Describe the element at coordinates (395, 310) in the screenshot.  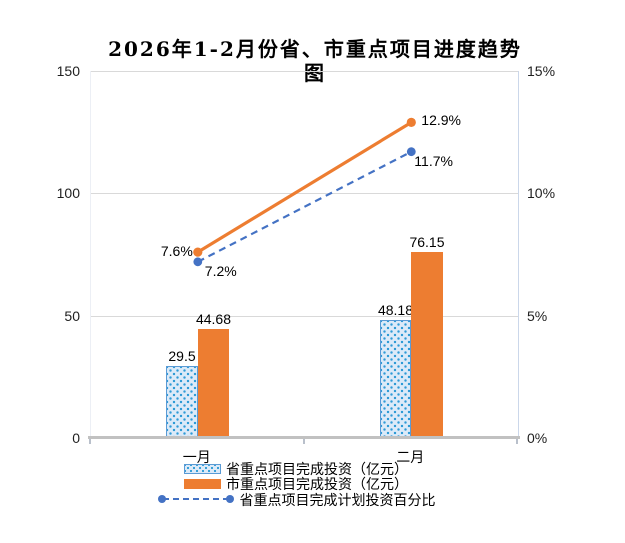
I see `bar-value-label: 48.18` at that location.